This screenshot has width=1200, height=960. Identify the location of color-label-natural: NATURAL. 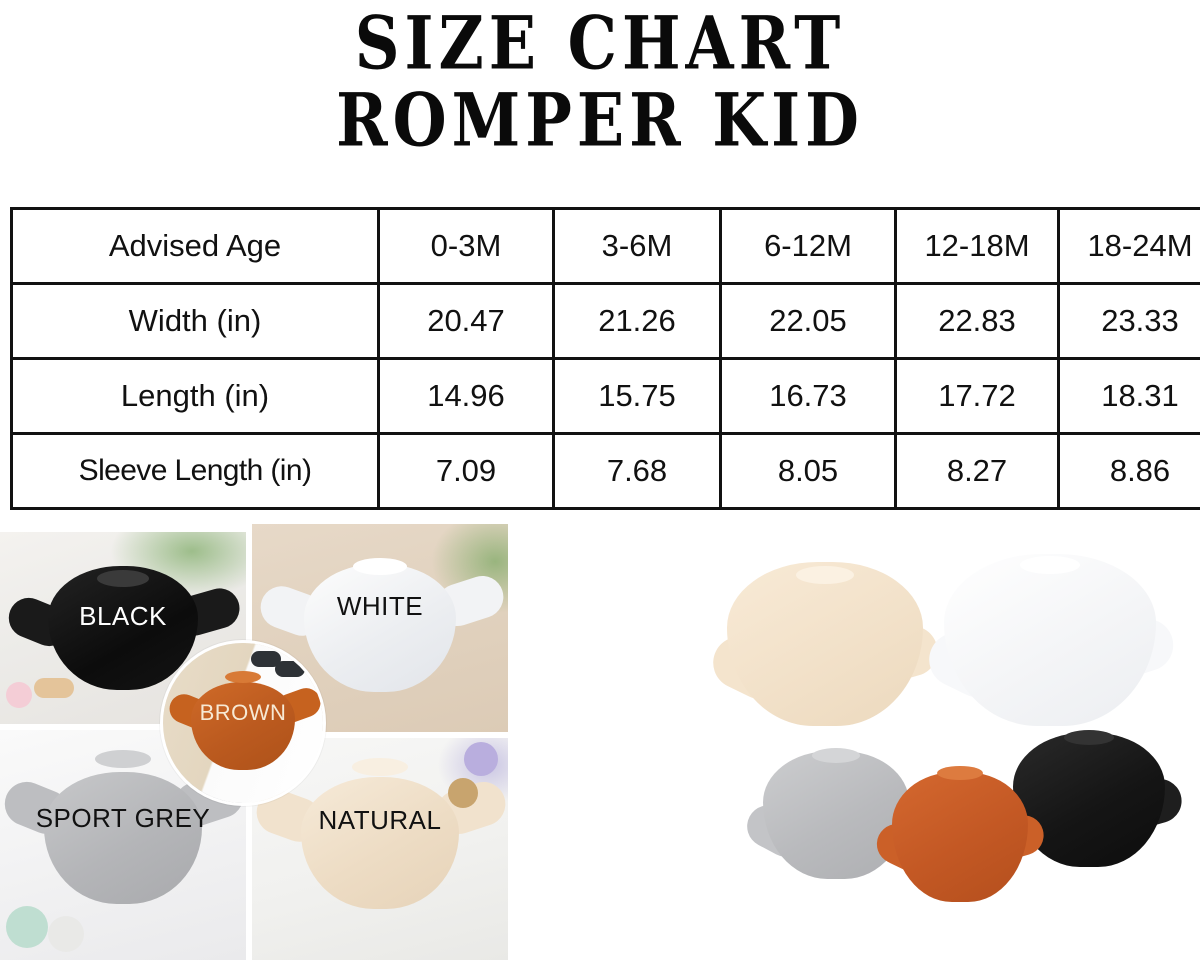
(380, 820).